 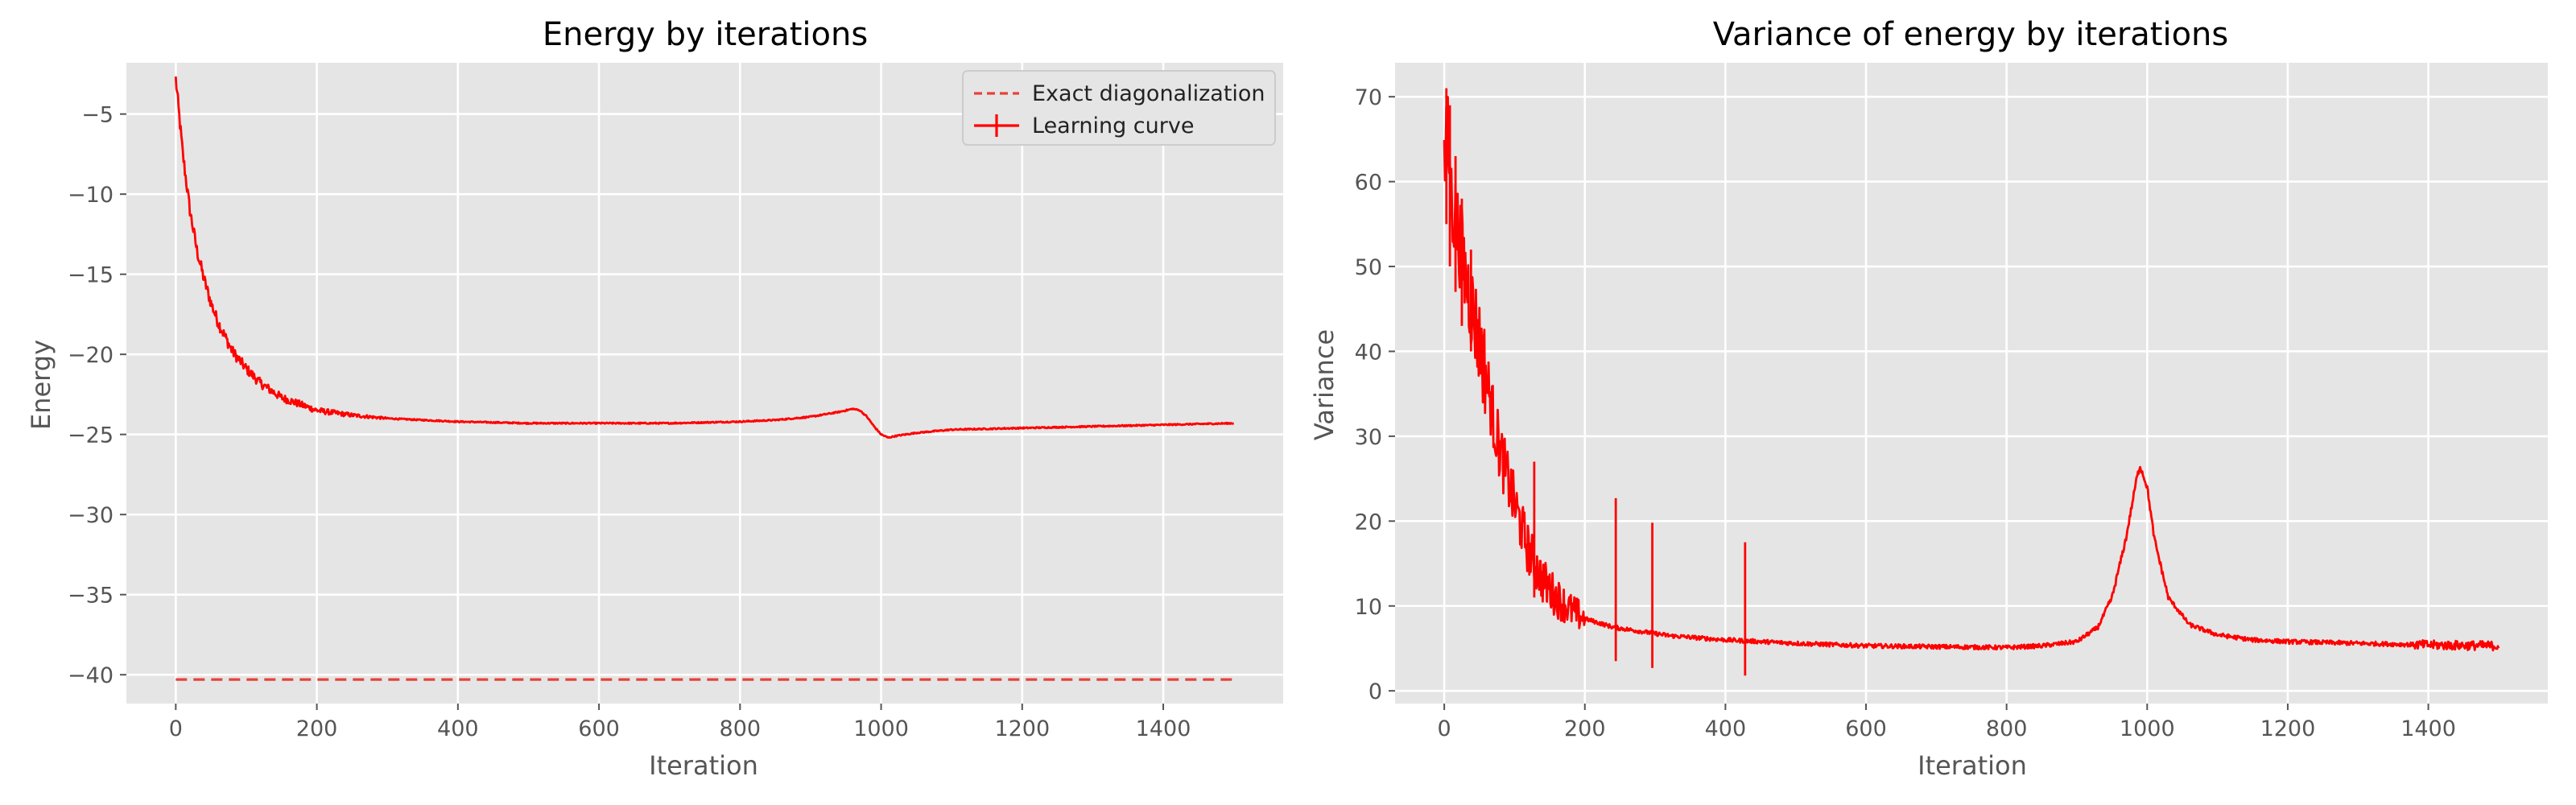 I want to click on variance-x-tick-label: 1400, so click(x=2428, y=728).